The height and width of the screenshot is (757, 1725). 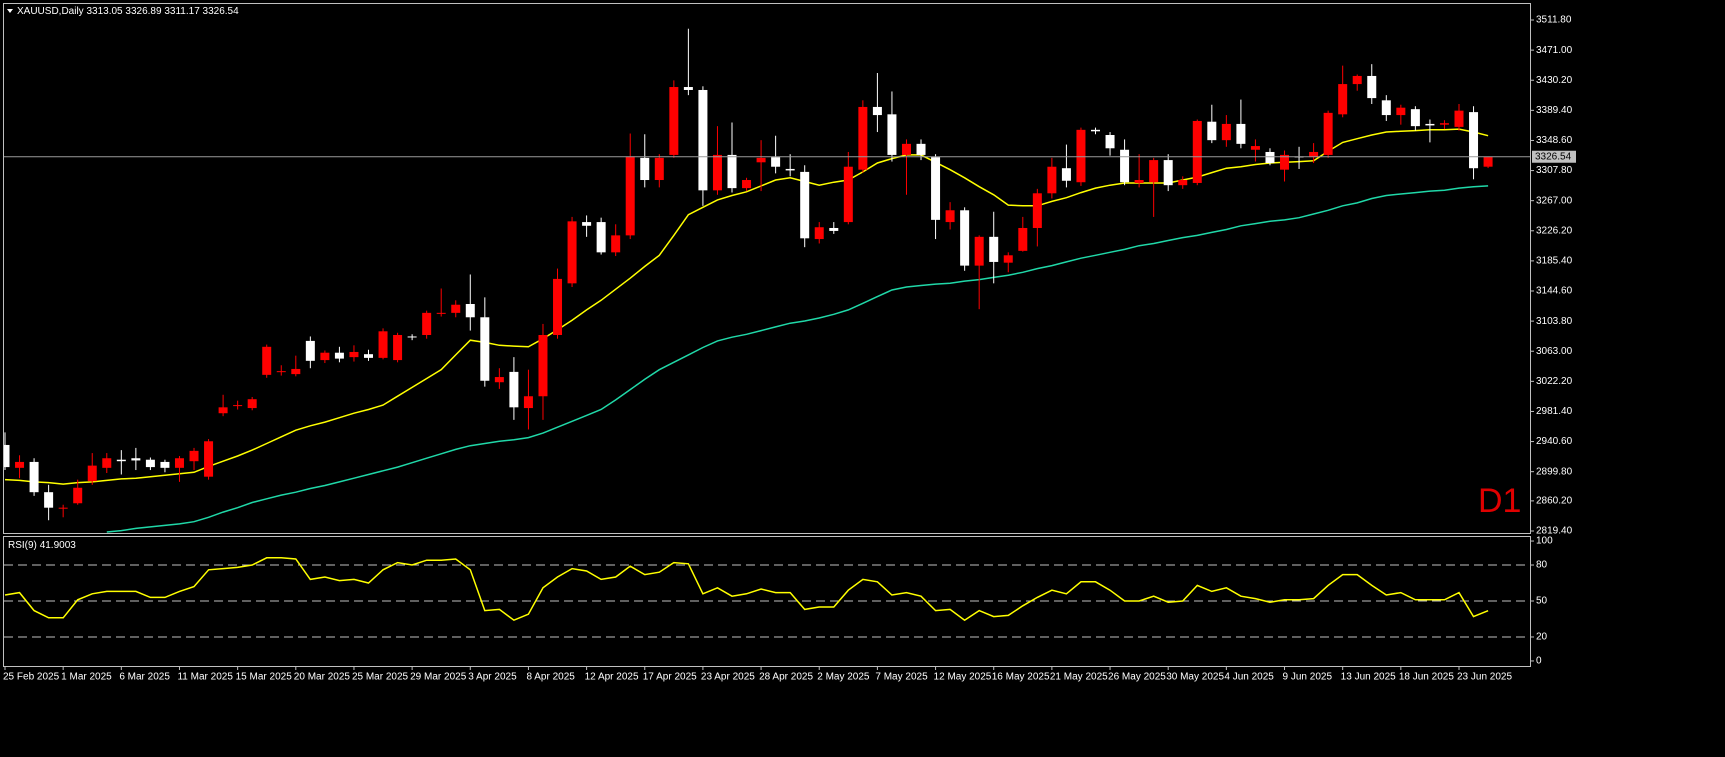 What do you see at coordinates (143, 11) in the screenshot?
I see `ohlc-high: 3326.89` at bounding box center [143, 11].